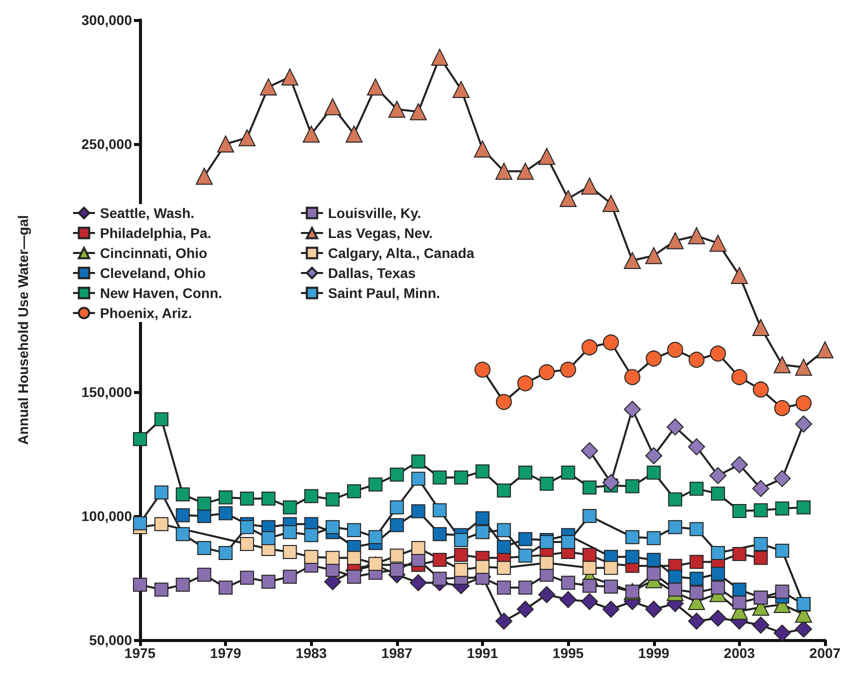 This screenshot has width=857, height=678. Describe the element at coordinates (161, 293) in the screenshot. I see `legend-label: New Haven, Conn.` at that location.